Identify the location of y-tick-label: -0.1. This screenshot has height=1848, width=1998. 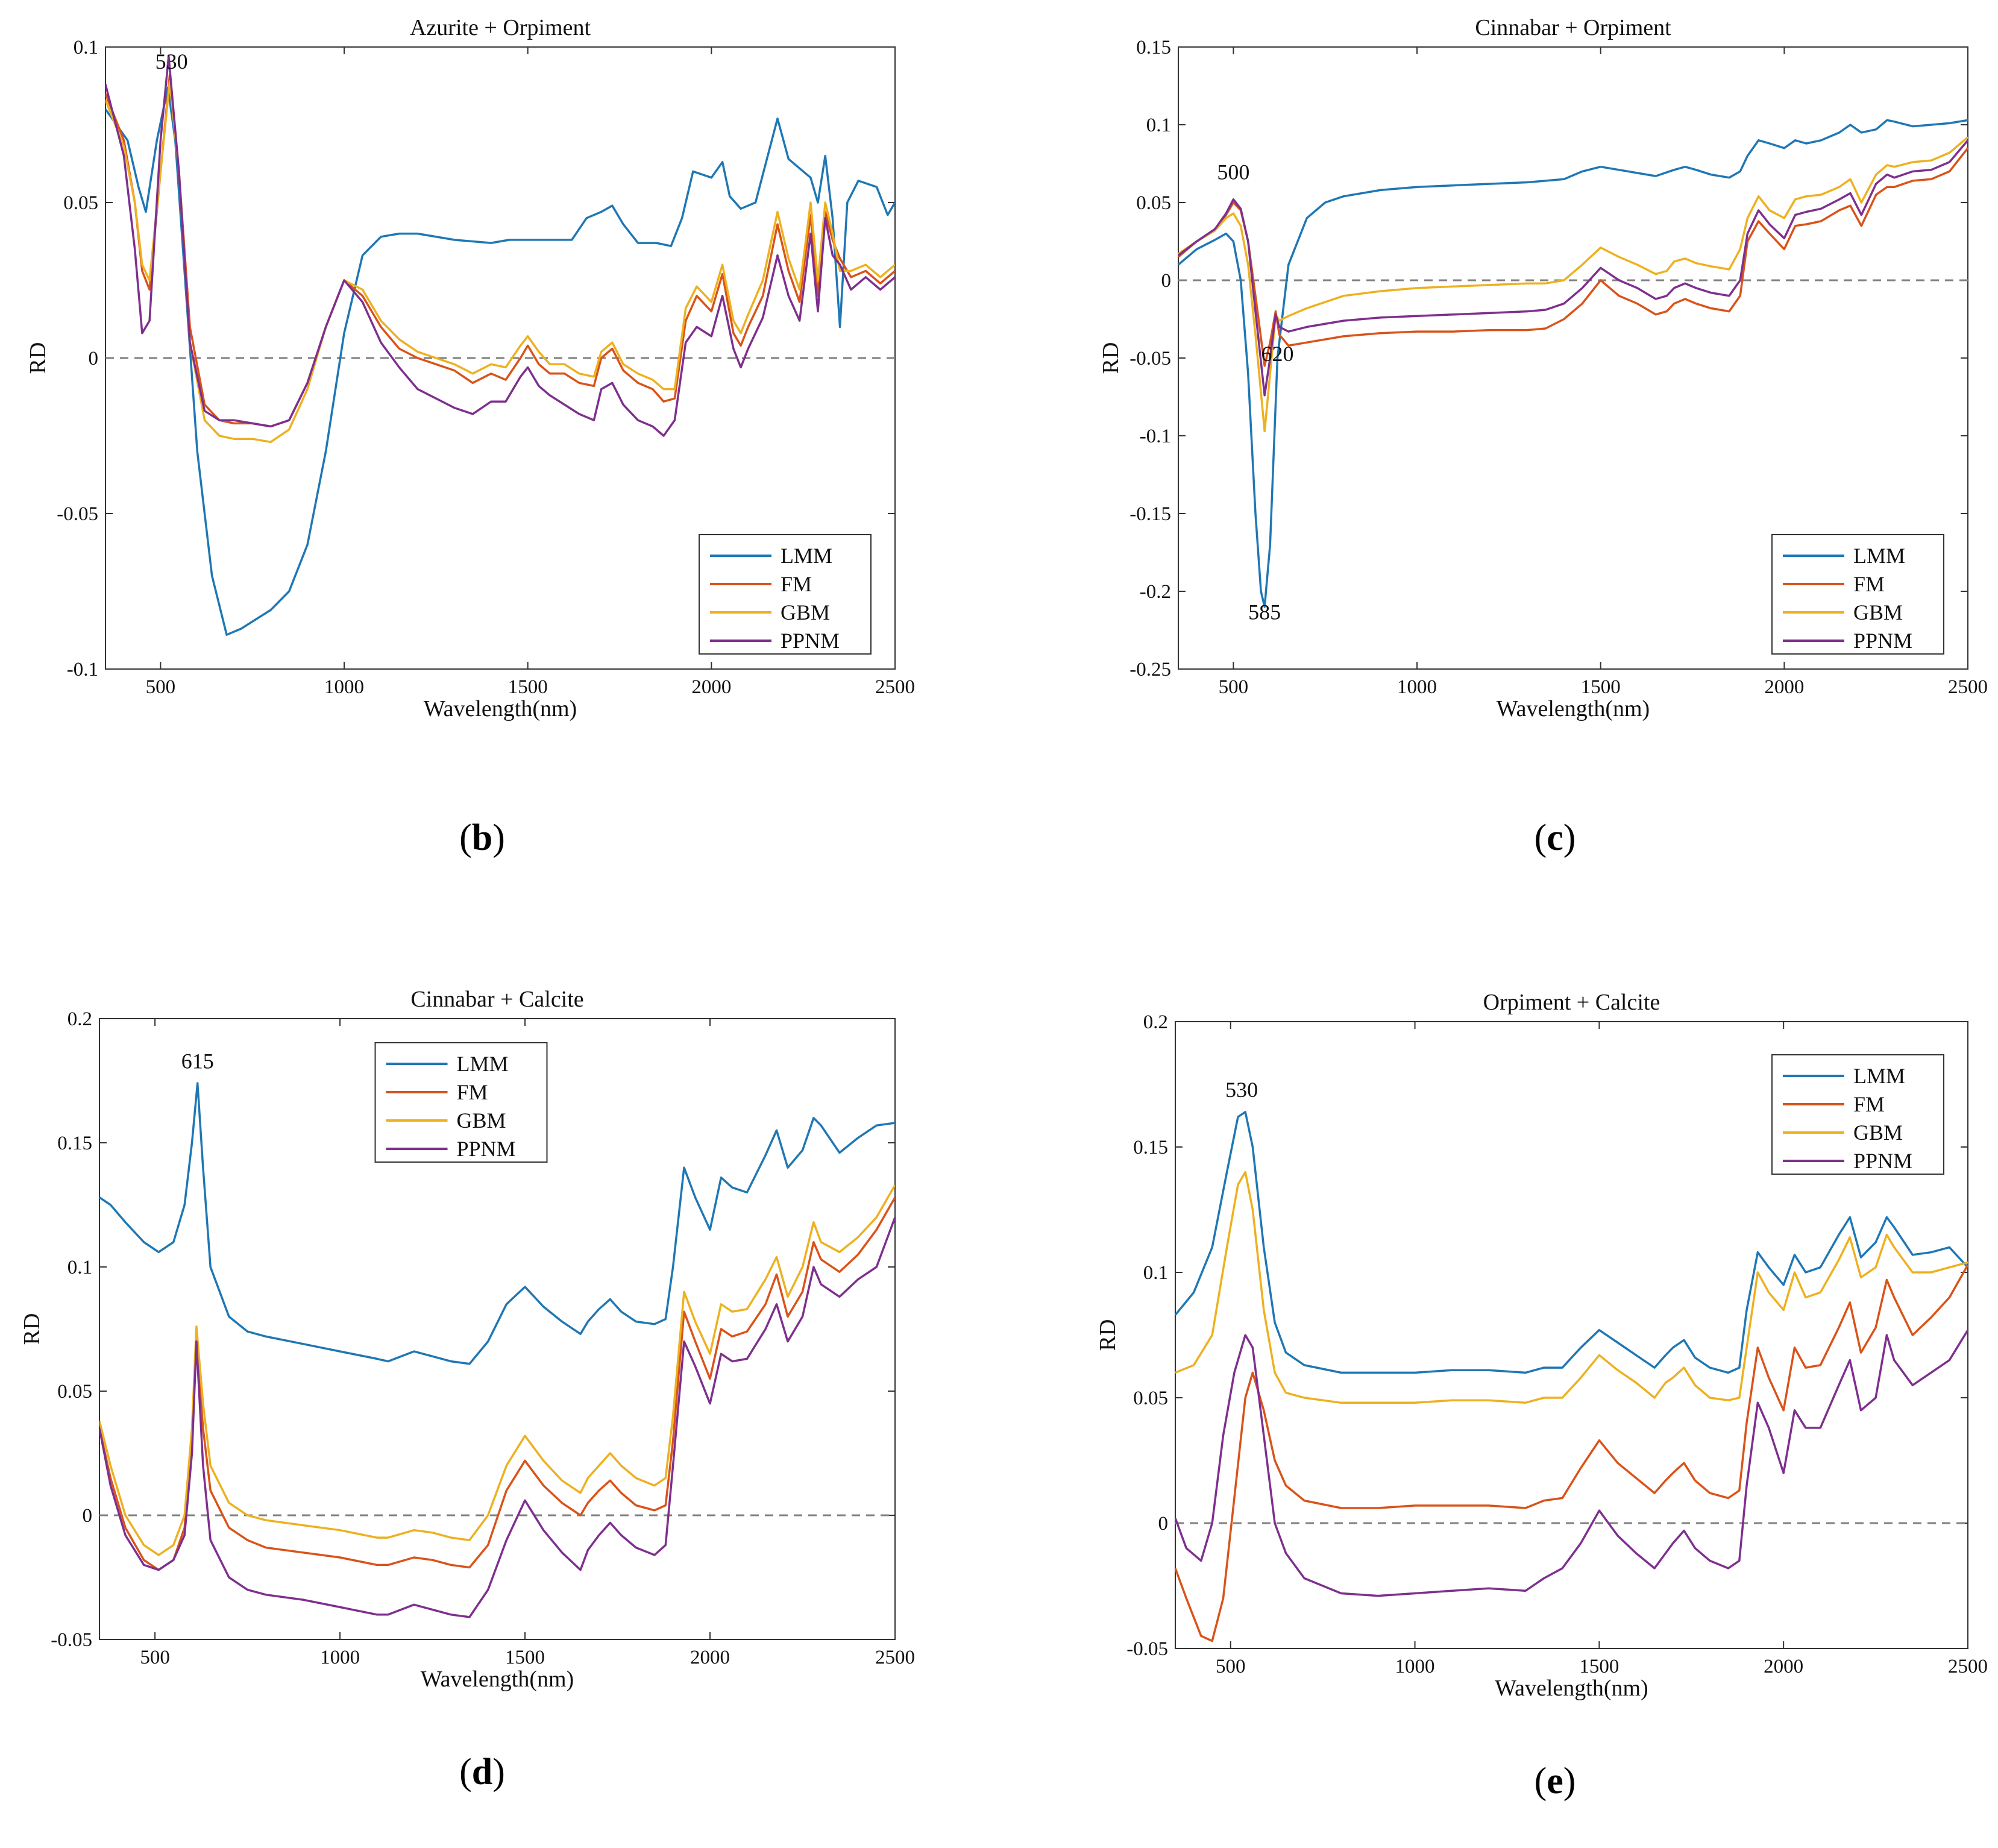
(82, 669).